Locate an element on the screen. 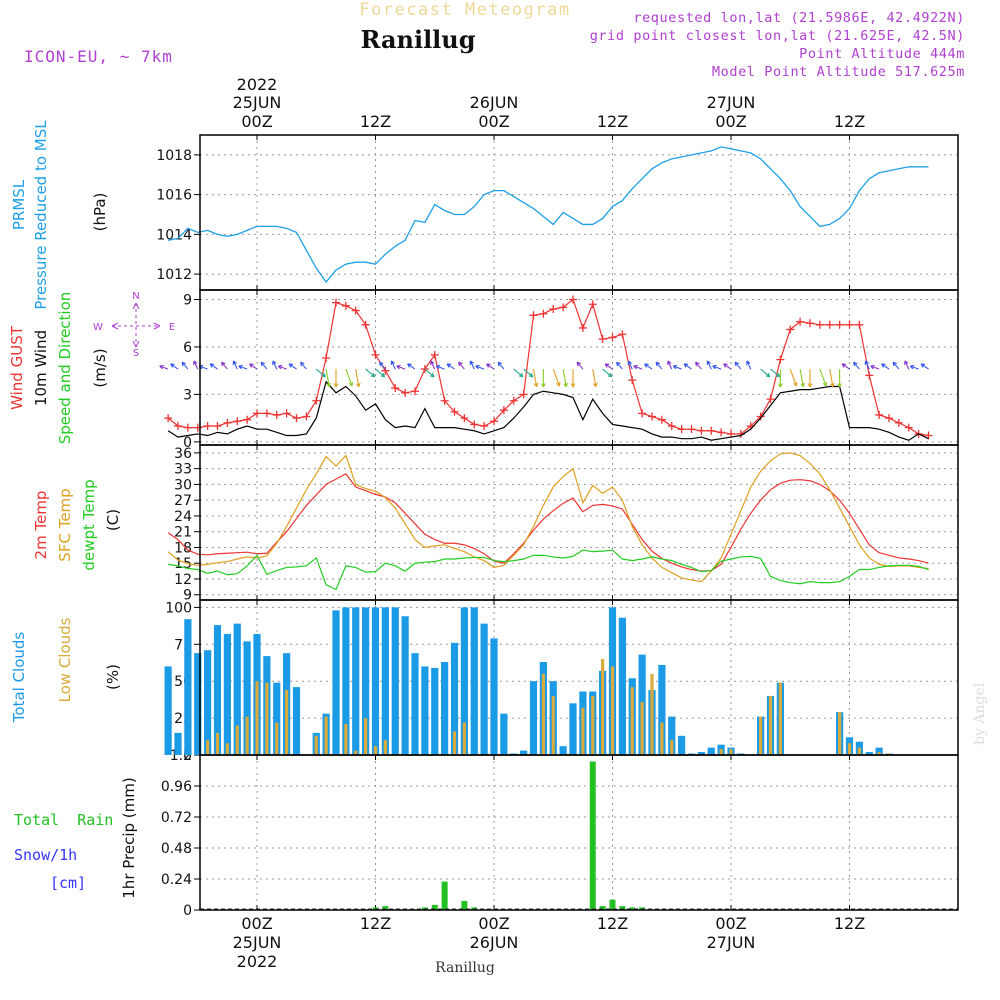  y-tick-label: 18 is located at coordinates (183, 548).